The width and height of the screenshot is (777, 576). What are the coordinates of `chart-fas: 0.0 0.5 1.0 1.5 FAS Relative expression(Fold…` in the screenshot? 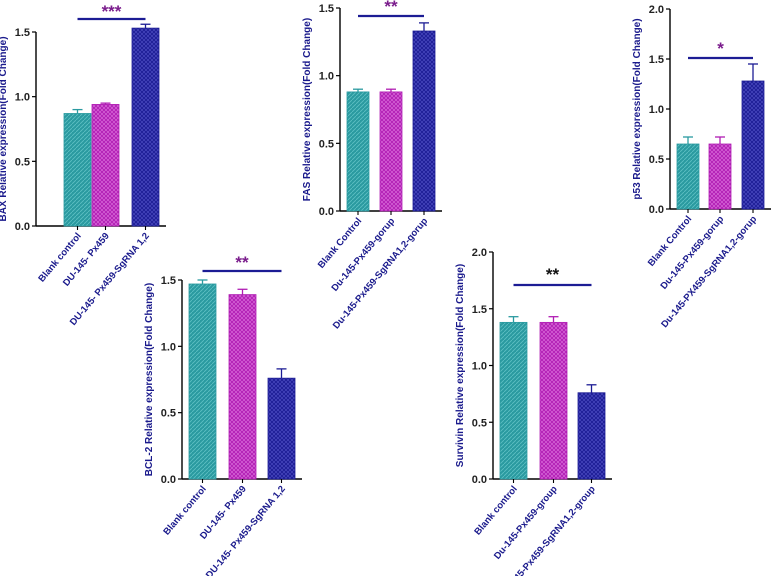 It's located at (372, 165).